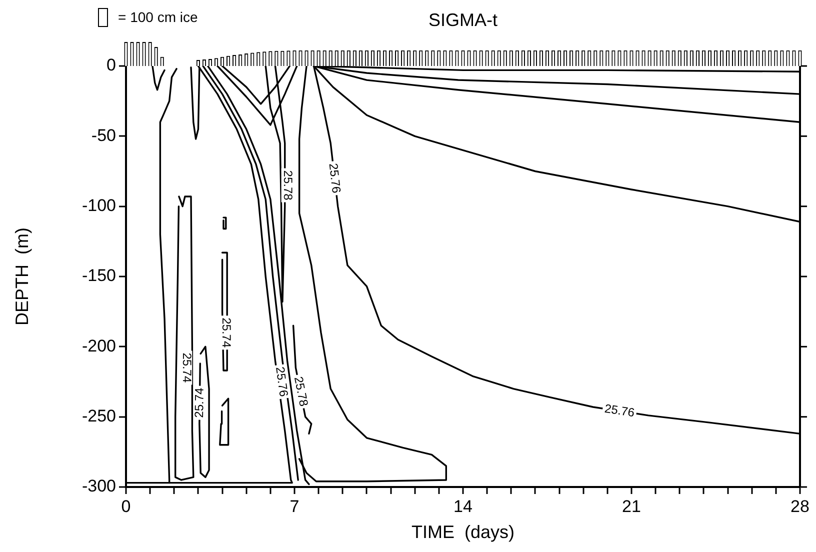  Describe the element at coordinates (295, 506) in the screenshot. I see `x-tick-label: 7` at that location.